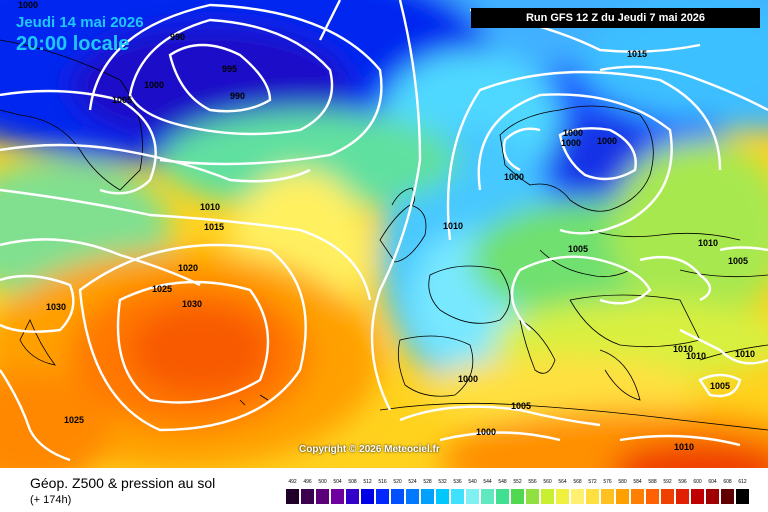 This screenshot has width=768, height=512. I want to click on scale-tick-label: 492, so click(292, 482).